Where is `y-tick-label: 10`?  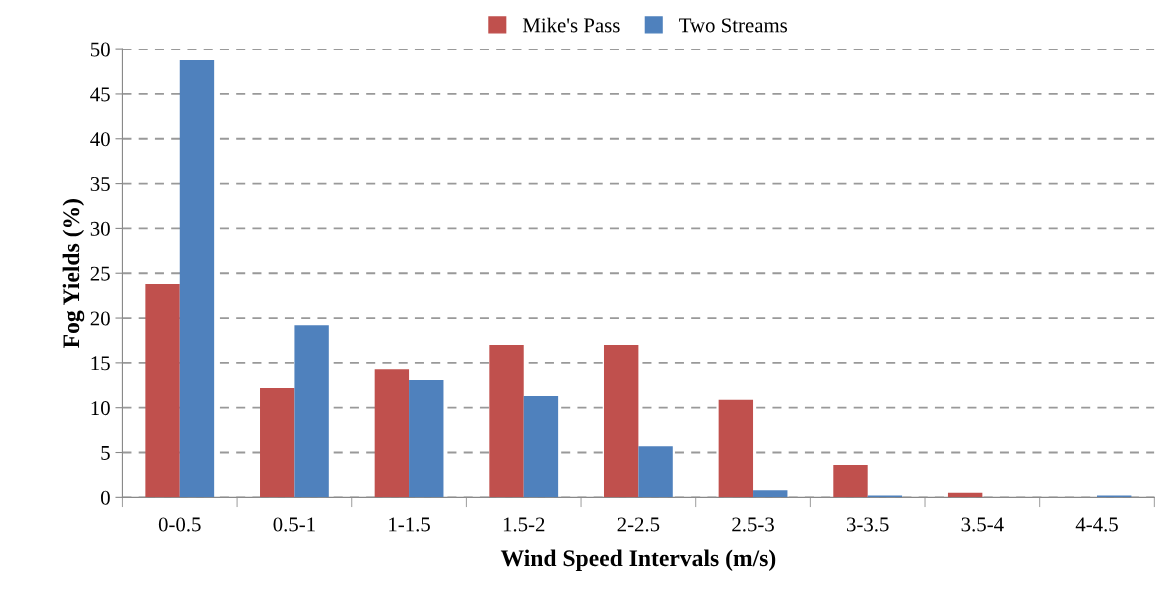 y-tick-label: 10 is located at coordinates (100, 408).